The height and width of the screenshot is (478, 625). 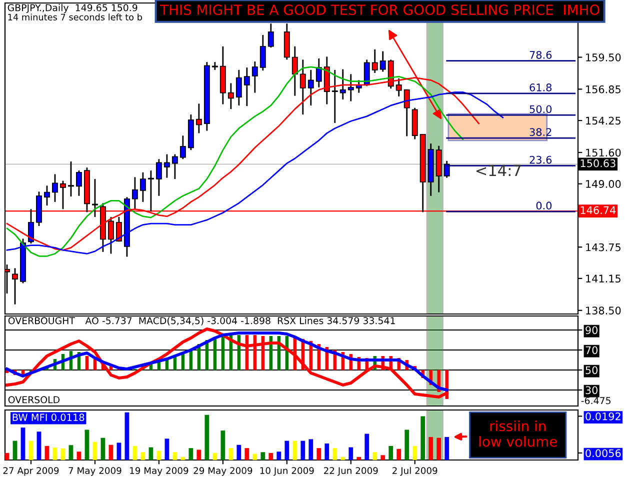 What do you see at coordinates (73, 9) in the screenshot?
I see `chart-title: GBPJPY.,Daily 149.65 150.9` at bounding box center [73, 9].